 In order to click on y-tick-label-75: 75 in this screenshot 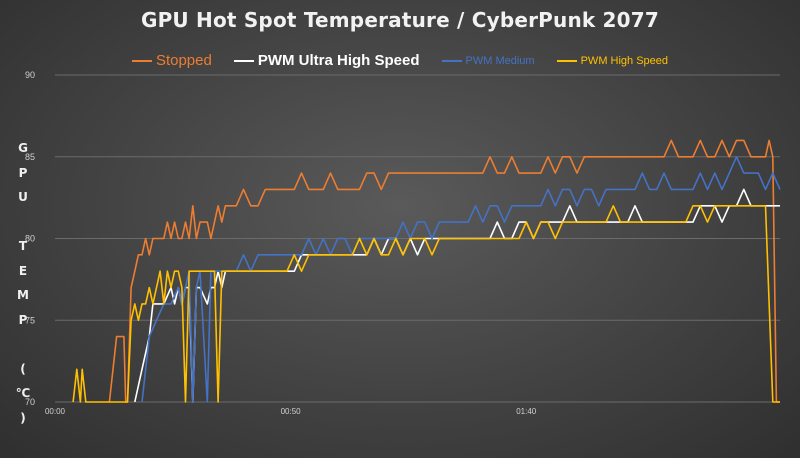, I will do `click(30, 320)`.